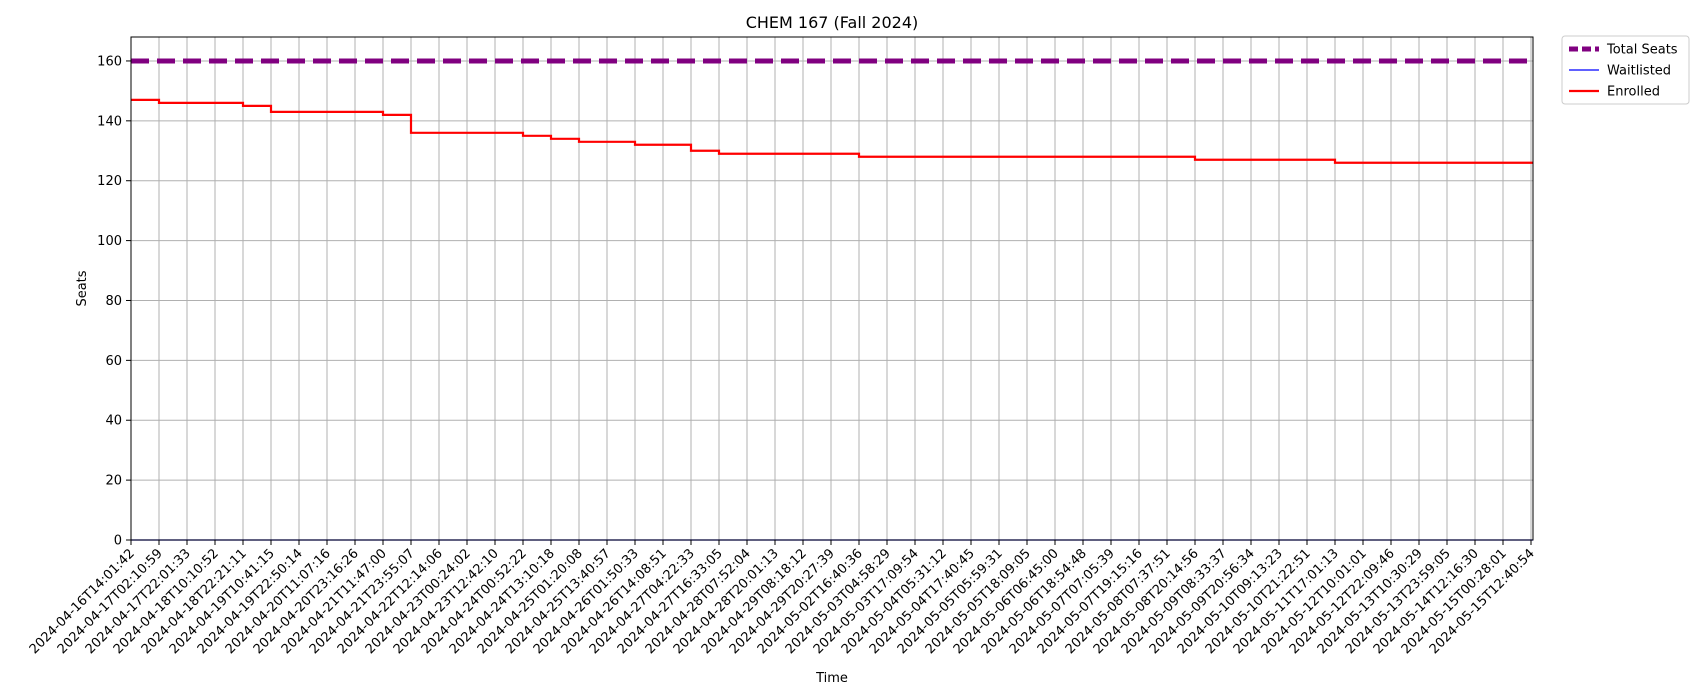 The image size is (1700, 700). I want to click on legend-box, so click(1625, 70).